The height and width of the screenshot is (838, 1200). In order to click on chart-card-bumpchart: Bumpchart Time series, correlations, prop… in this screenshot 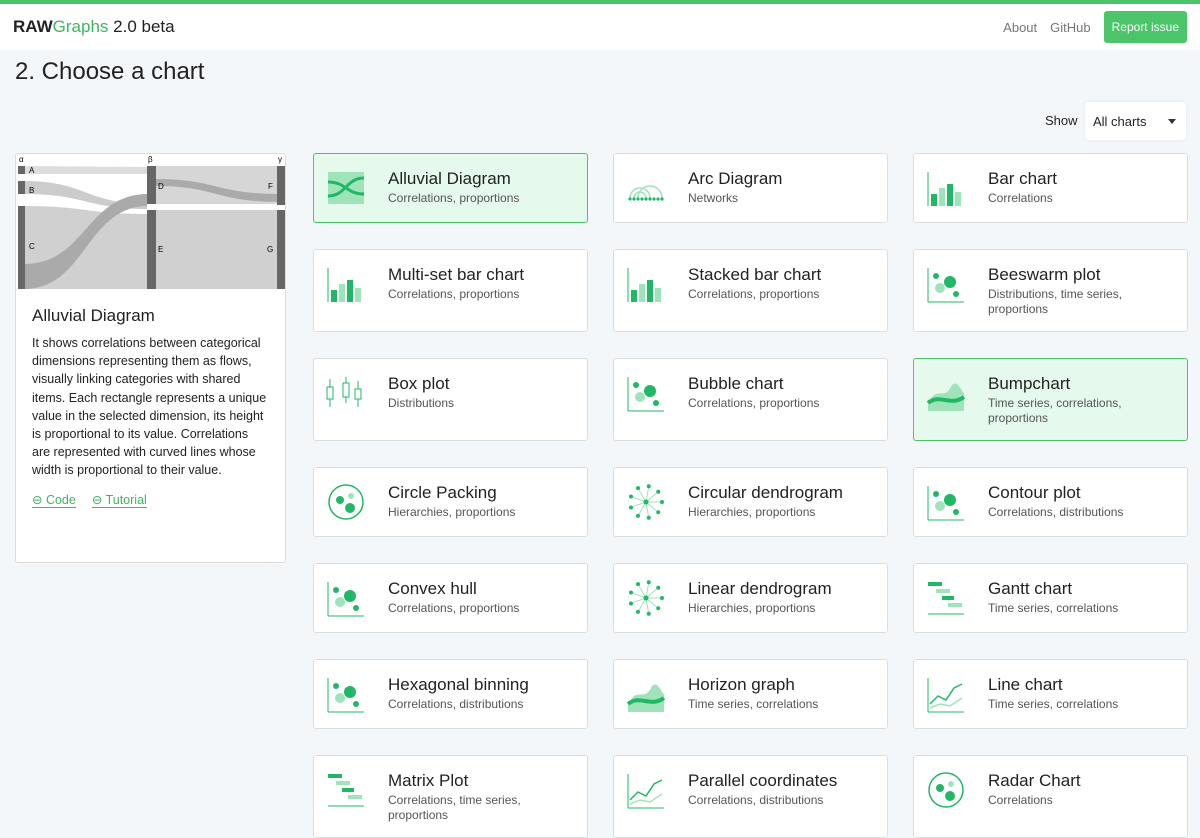, I will do `click(1050, 399)`.